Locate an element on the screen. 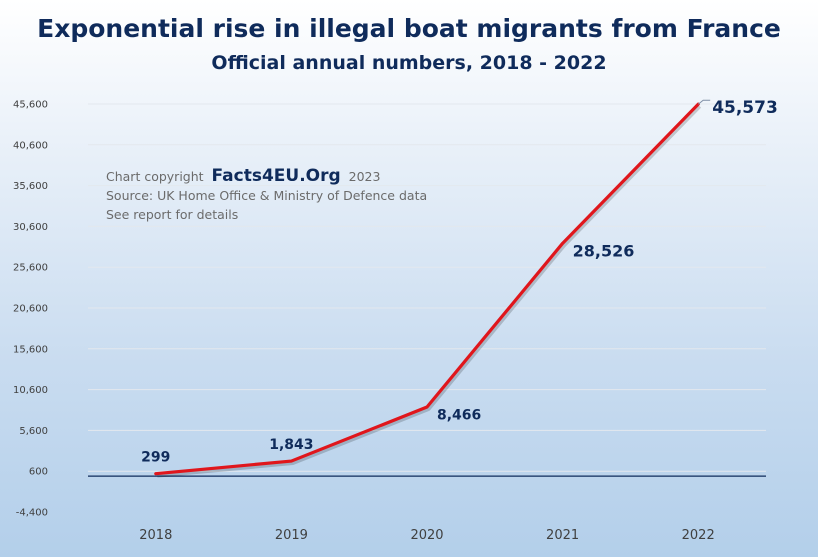  x-tick-label: 2020 is located at coordinates (426, 535).